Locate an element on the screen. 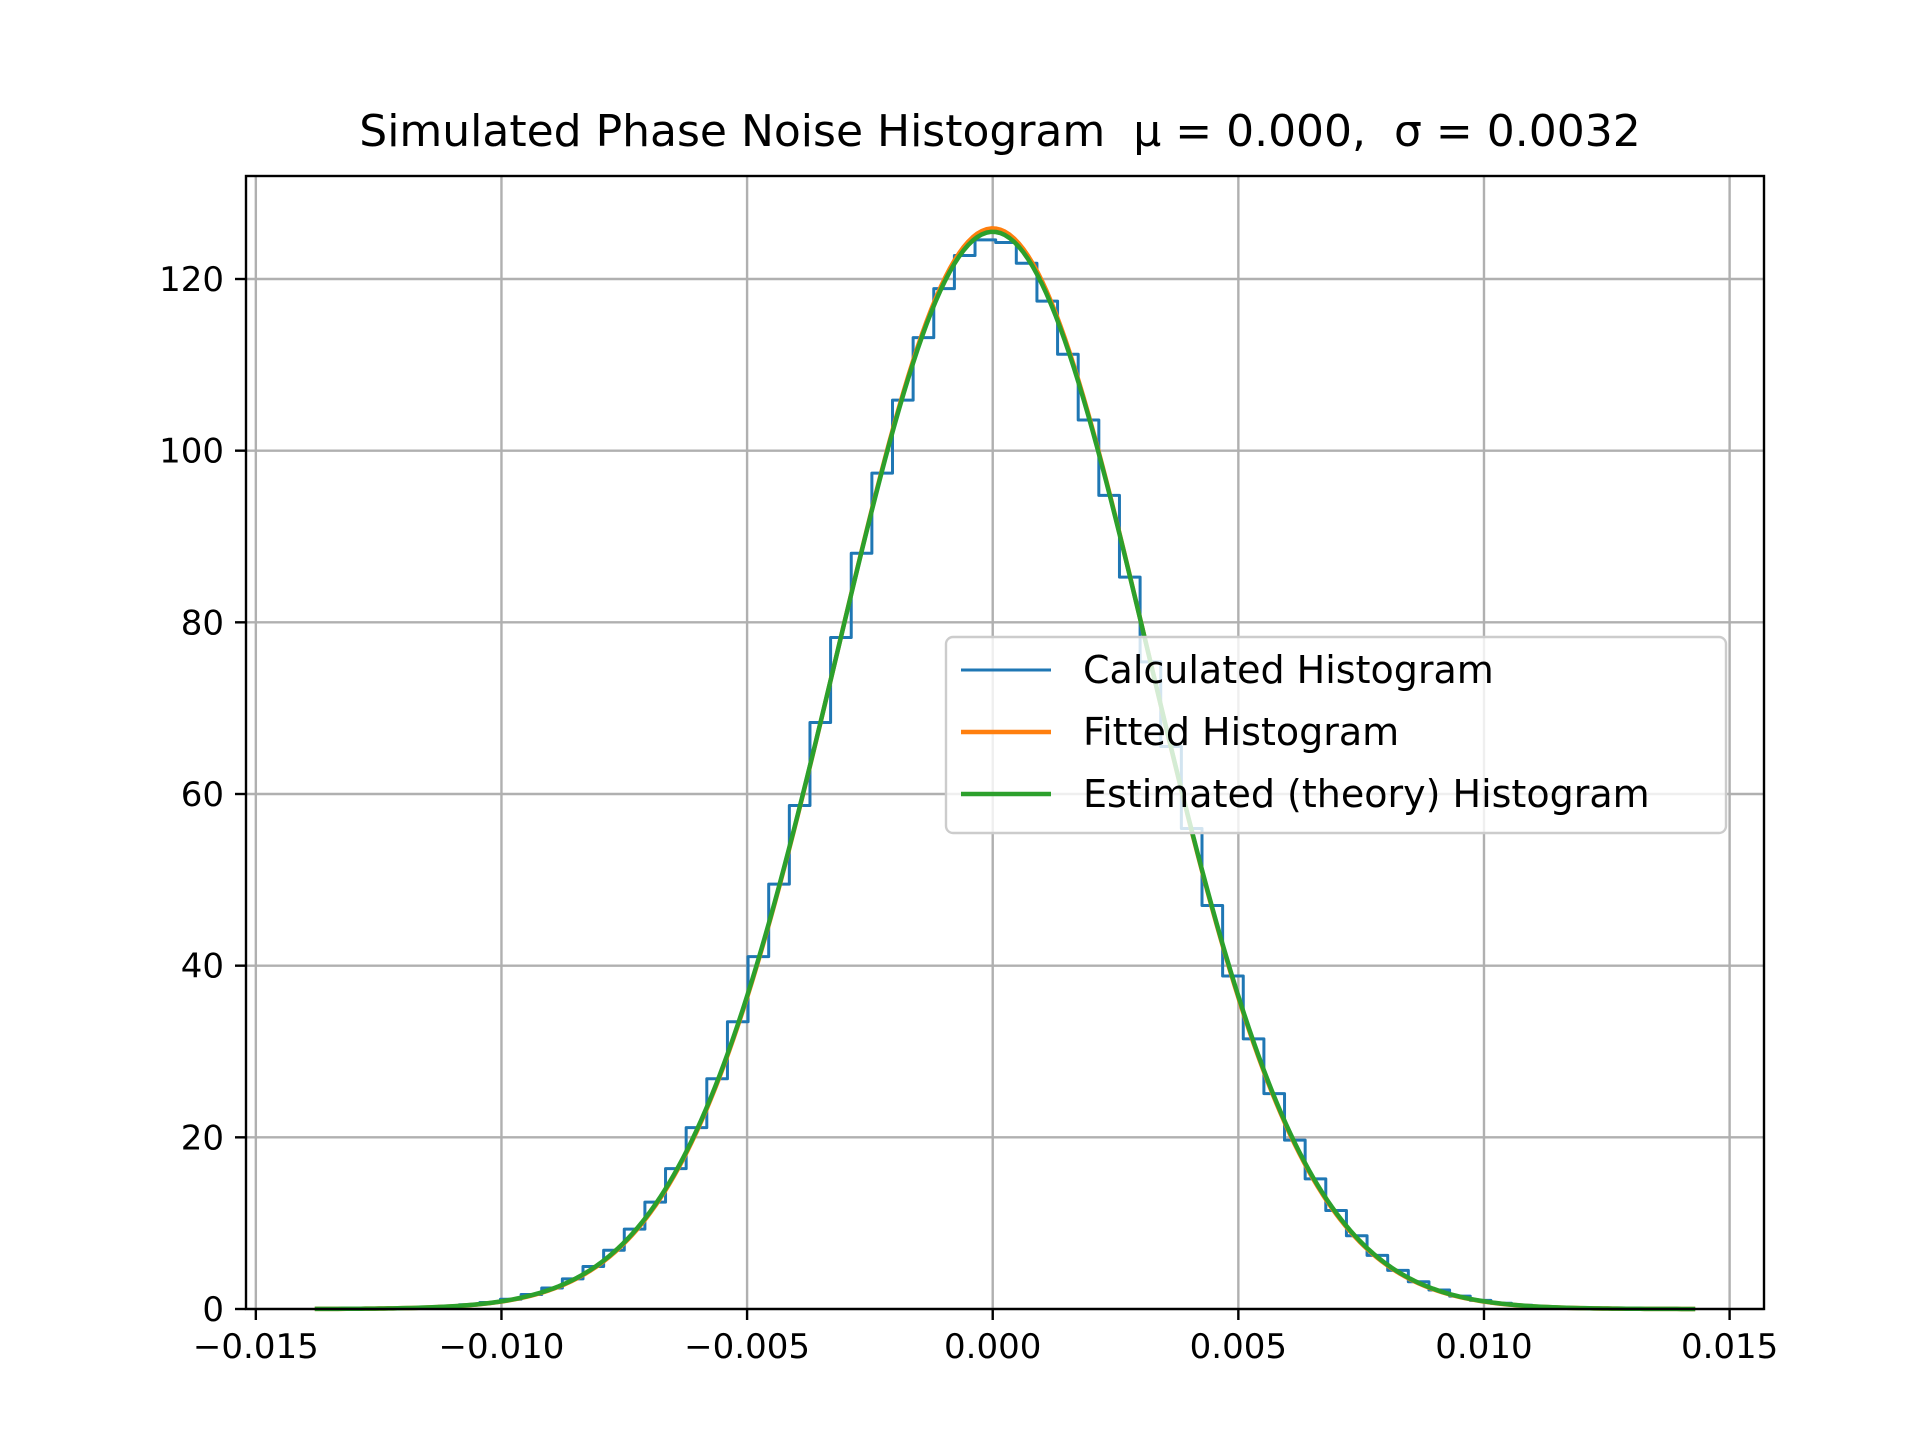 The width and height of the screenshot is (1920, 1440). x-tick-label: −0.010 is located at coordinates (502, 1347).